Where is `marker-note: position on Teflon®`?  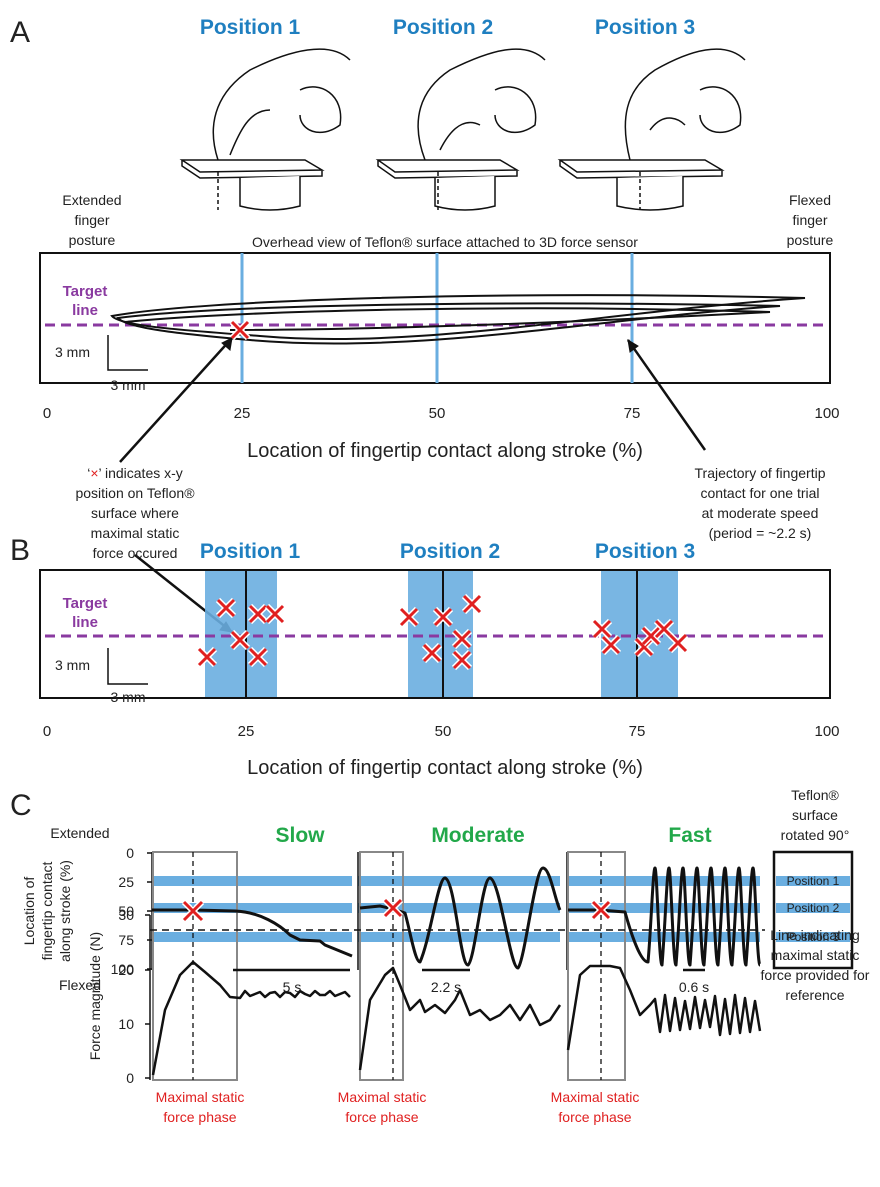 marker-note: position on Teflon® is located at coordinates (135, 493).